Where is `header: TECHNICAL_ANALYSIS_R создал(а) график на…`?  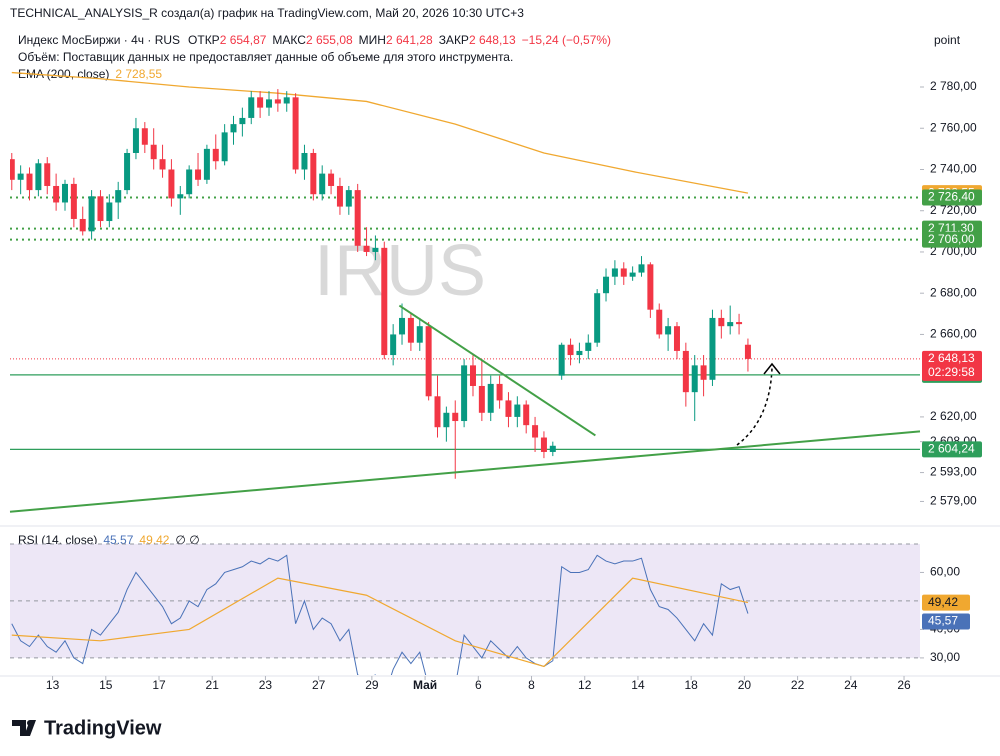 header: TECHNICAL_ANALYSIS_R создал(а) график на… is located at coordinates (267, 13).